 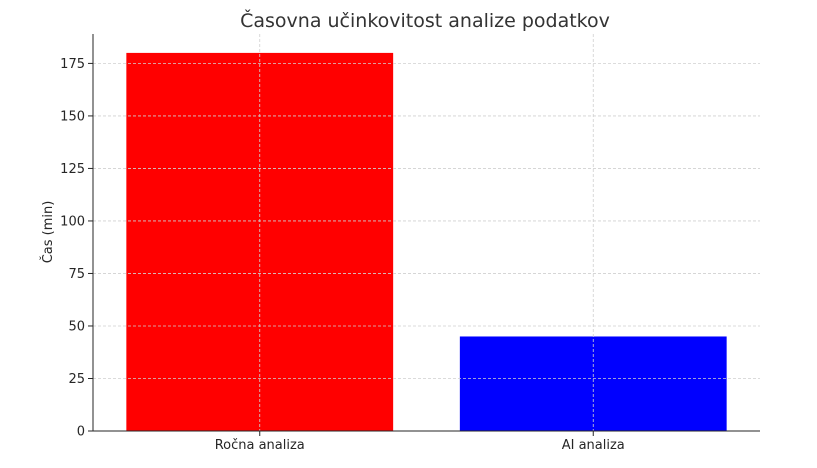 What do you see at coordinates (72, 169) in the screenshot?
I see `y-tick-label: 125` at bounding box center [72, 169].